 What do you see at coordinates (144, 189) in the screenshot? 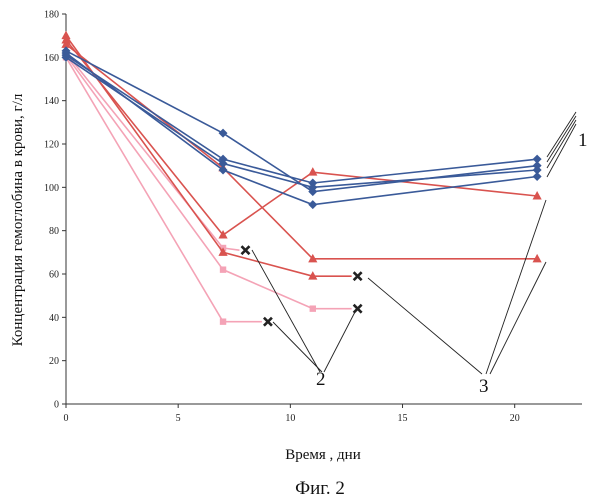
I see `series-6-line` at bounding box center [144, 189].